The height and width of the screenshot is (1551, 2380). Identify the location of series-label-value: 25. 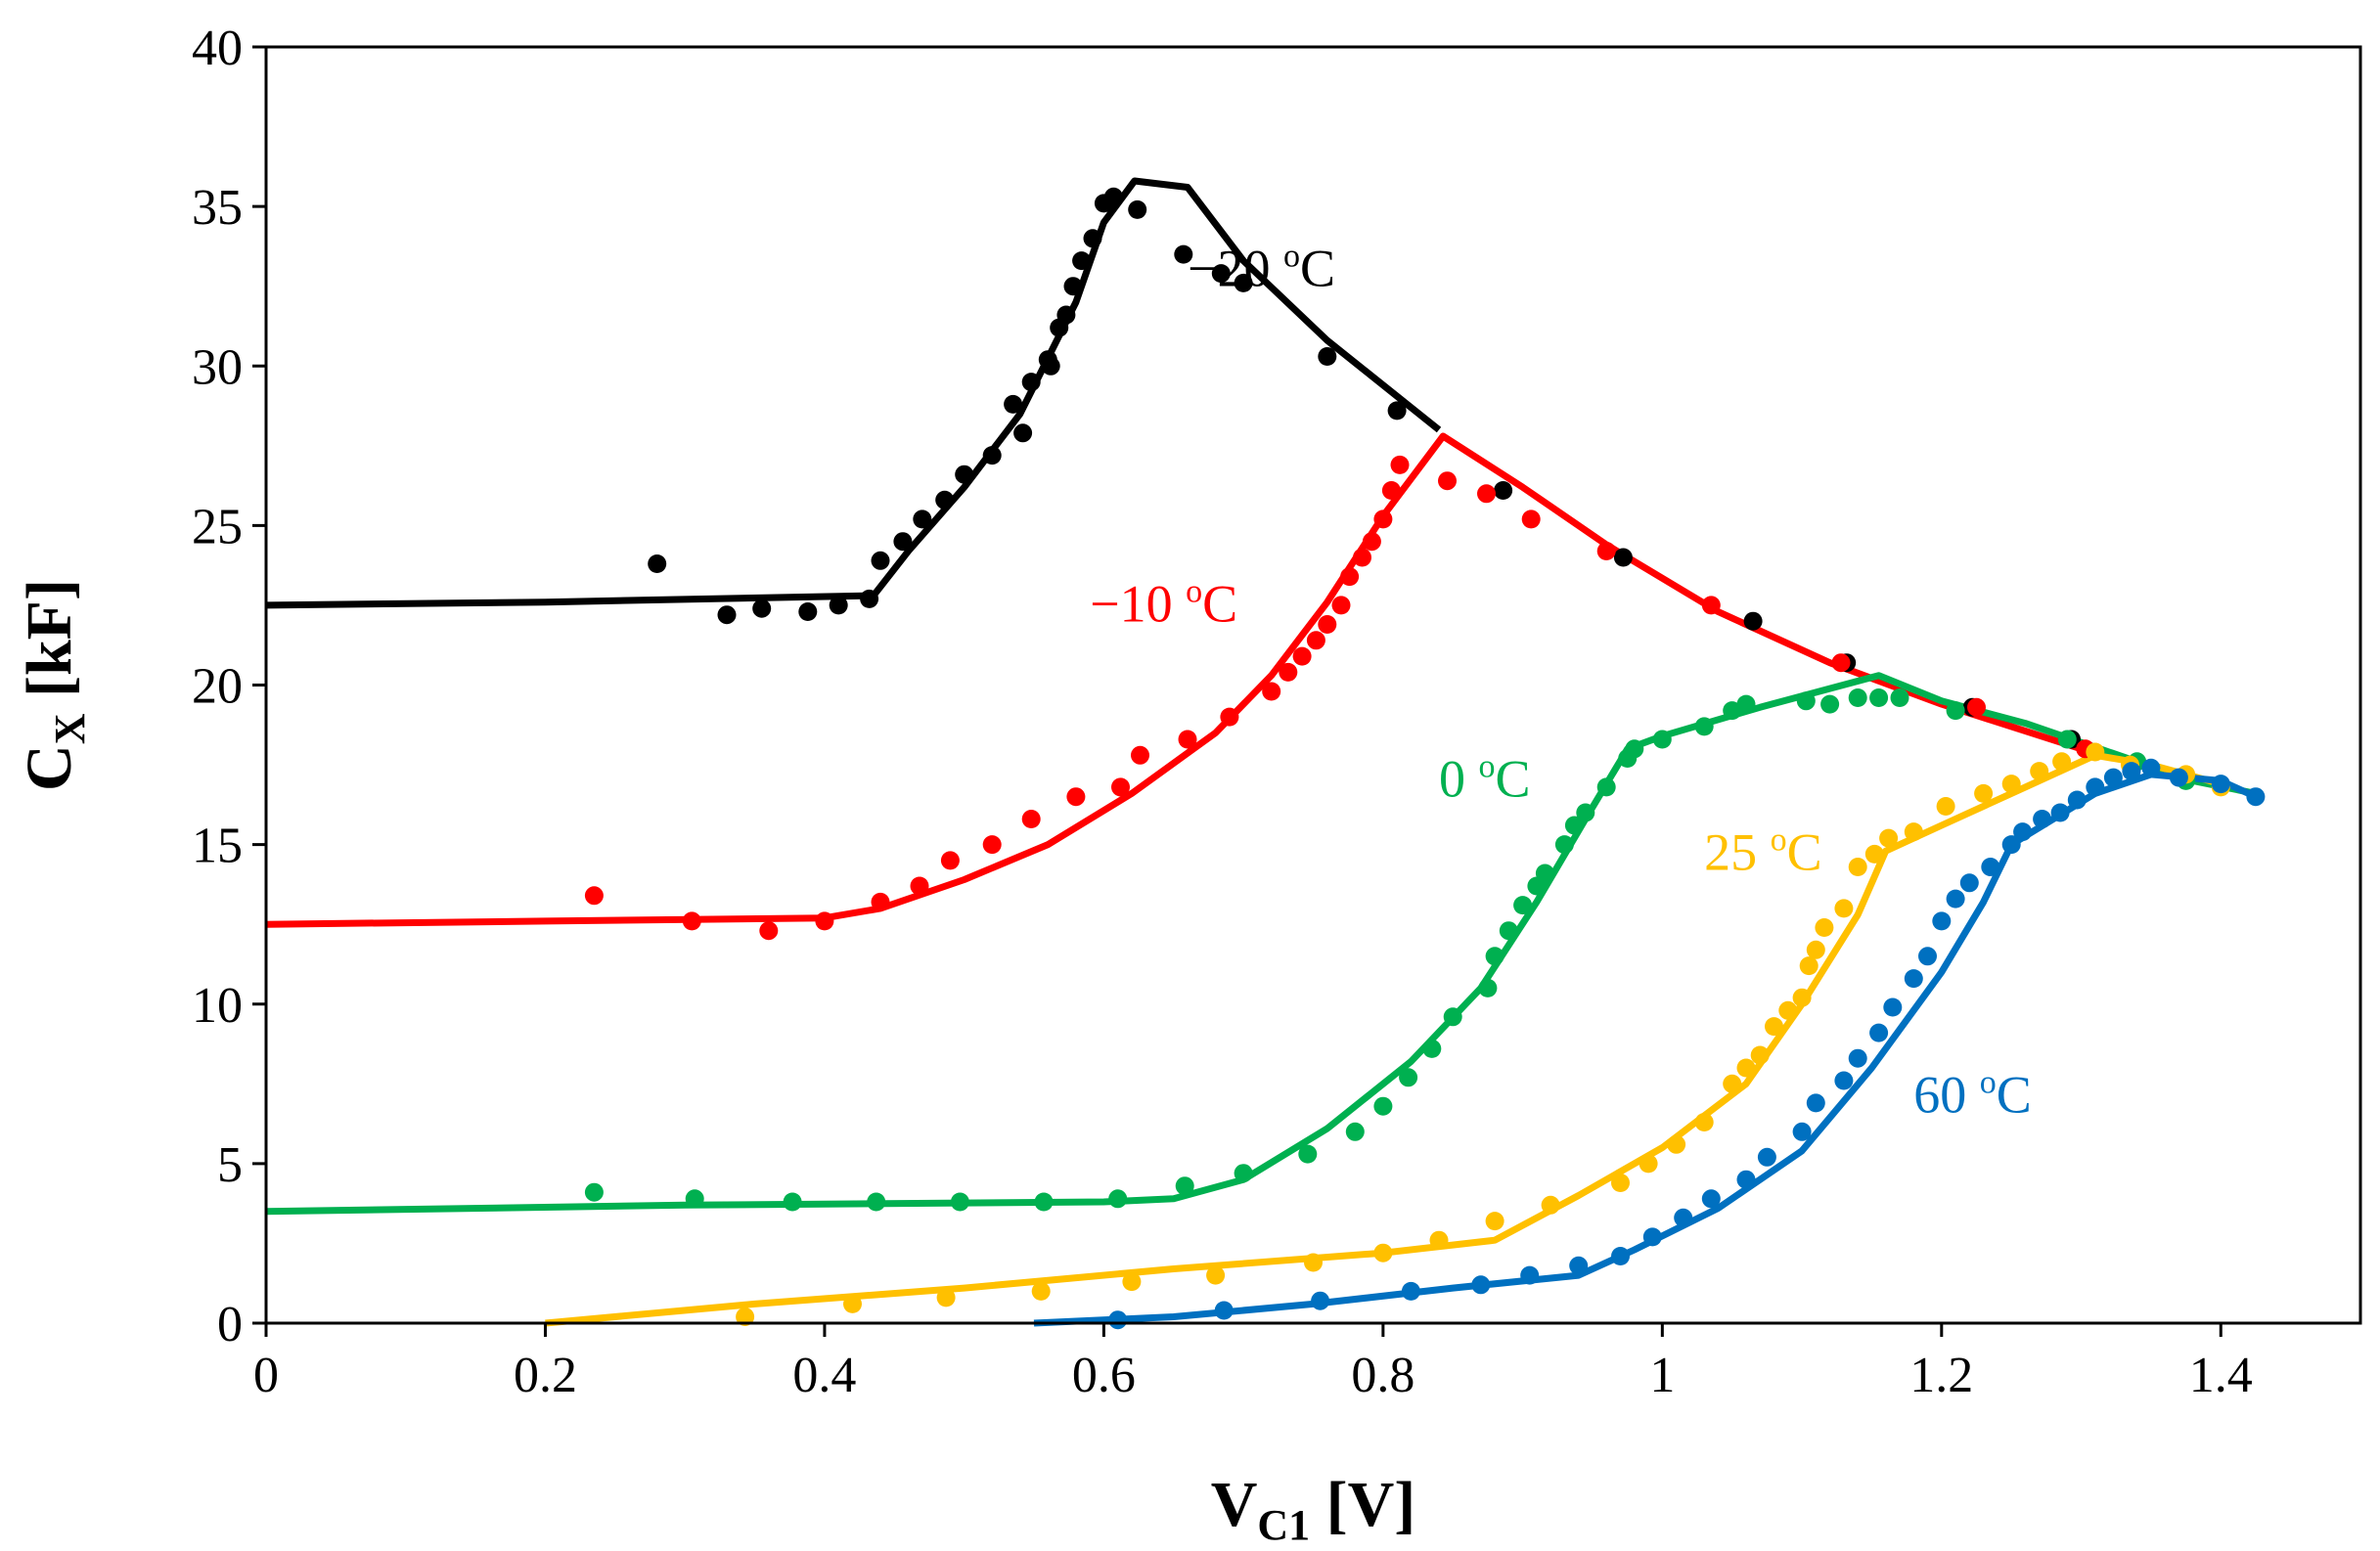
(1737, 852).